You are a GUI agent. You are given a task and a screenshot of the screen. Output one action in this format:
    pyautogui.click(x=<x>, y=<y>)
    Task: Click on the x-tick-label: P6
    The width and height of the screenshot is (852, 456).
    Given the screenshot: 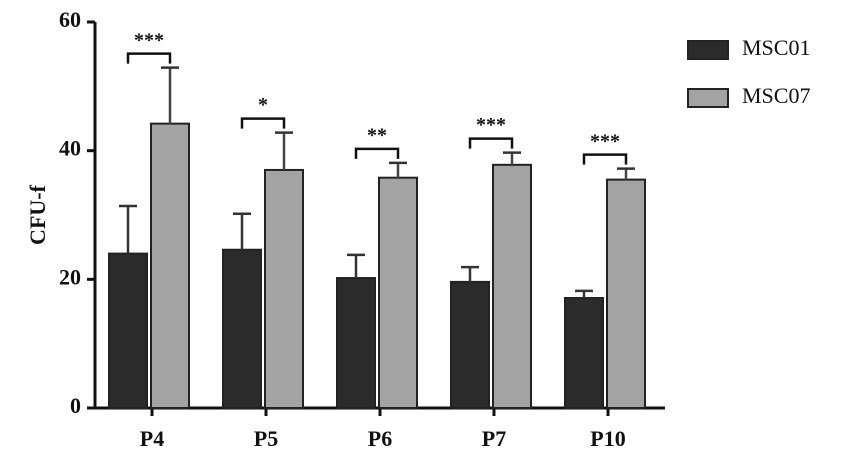 What is the action you would take?
    pyautogui.click(x=380, y=438)
    